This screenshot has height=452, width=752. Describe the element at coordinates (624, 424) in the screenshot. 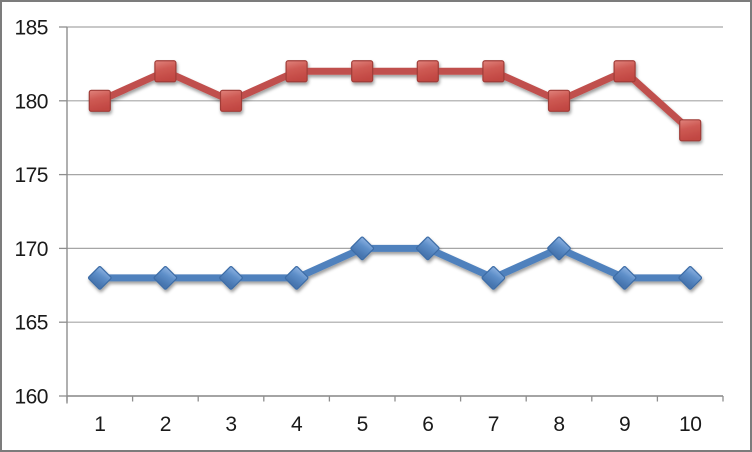

I see `x-axis-label: 9` at that location.